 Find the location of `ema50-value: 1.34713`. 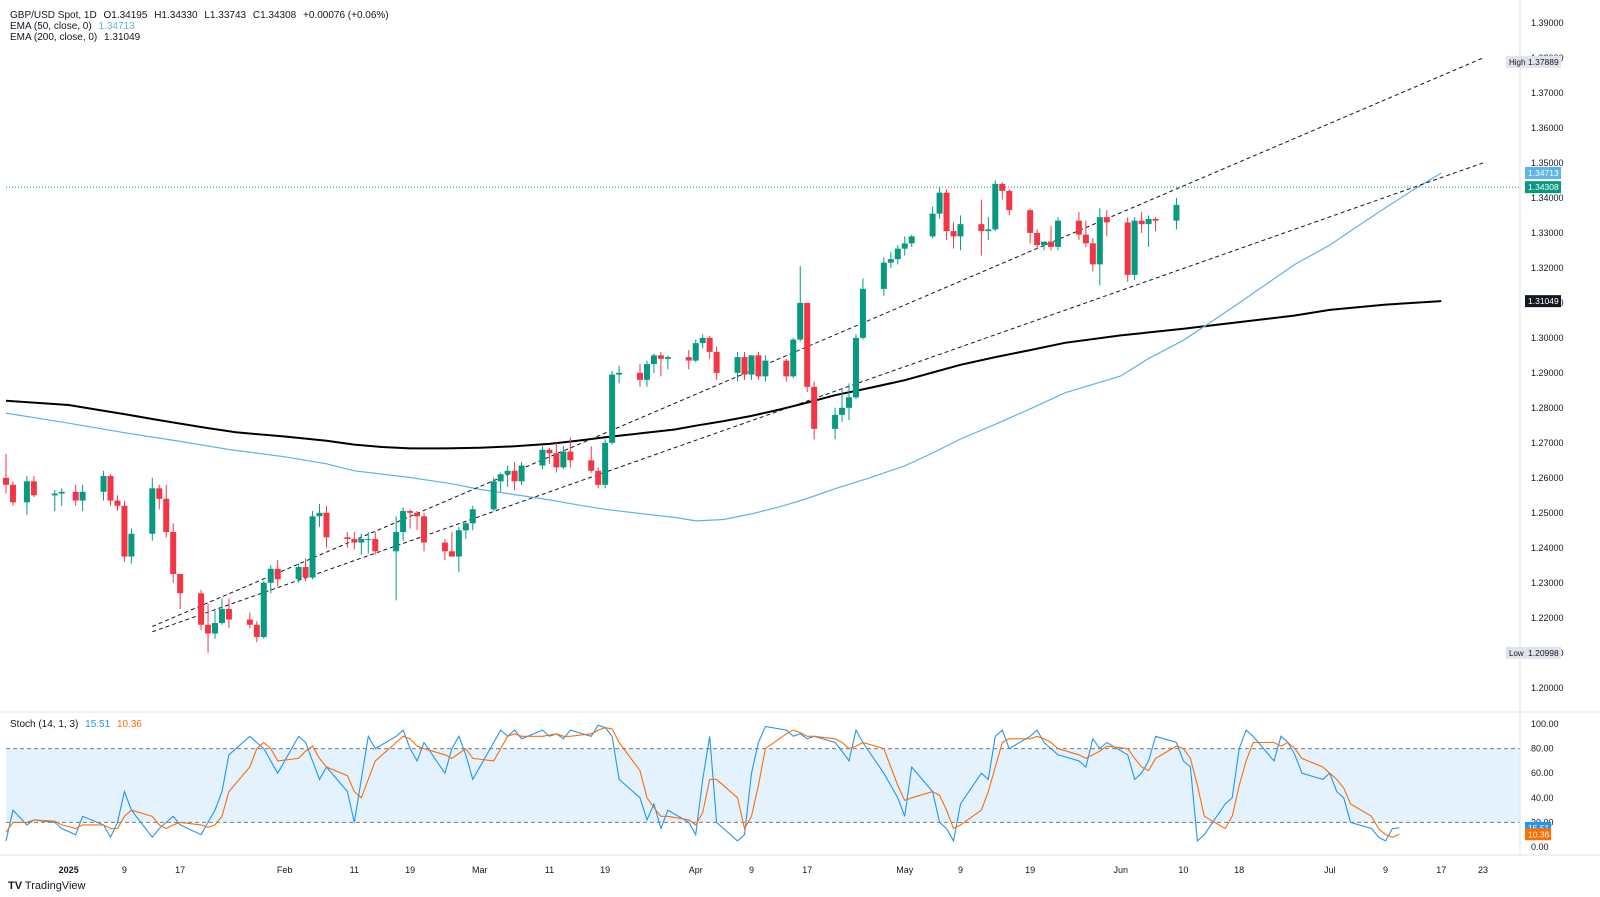

ema50-value: 1.34713 is located at coordinates (116, 26).